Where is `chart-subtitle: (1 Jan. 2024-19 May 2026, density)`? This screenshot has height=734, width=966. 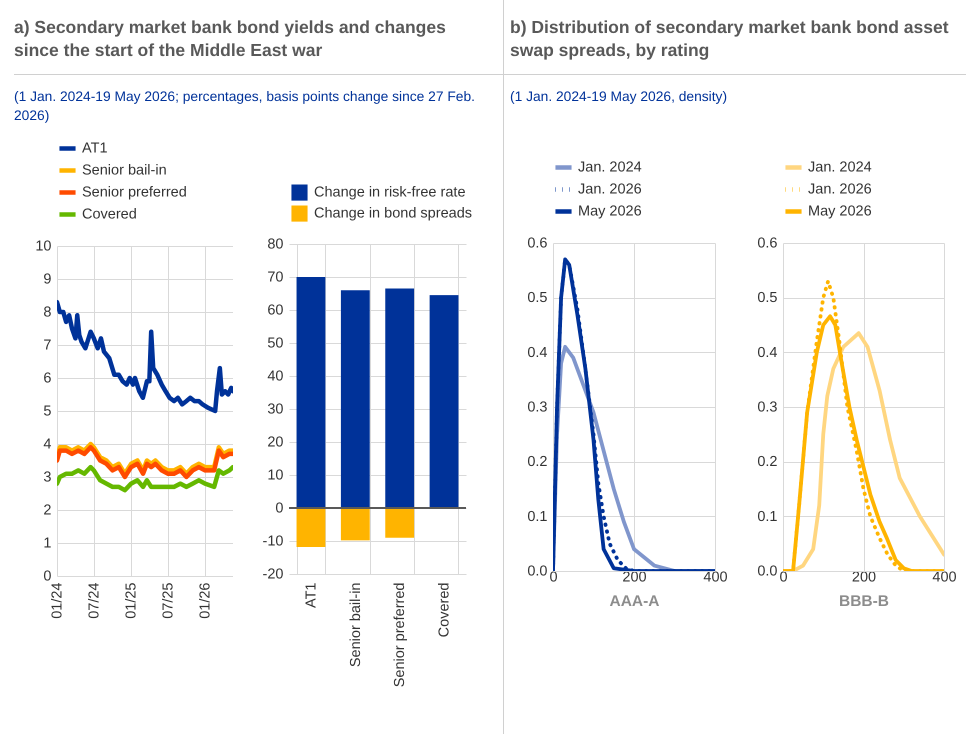
chart-subtitle: (1 Jan. 2024-19 May 2026, density) is located at coordinates (619, 97).